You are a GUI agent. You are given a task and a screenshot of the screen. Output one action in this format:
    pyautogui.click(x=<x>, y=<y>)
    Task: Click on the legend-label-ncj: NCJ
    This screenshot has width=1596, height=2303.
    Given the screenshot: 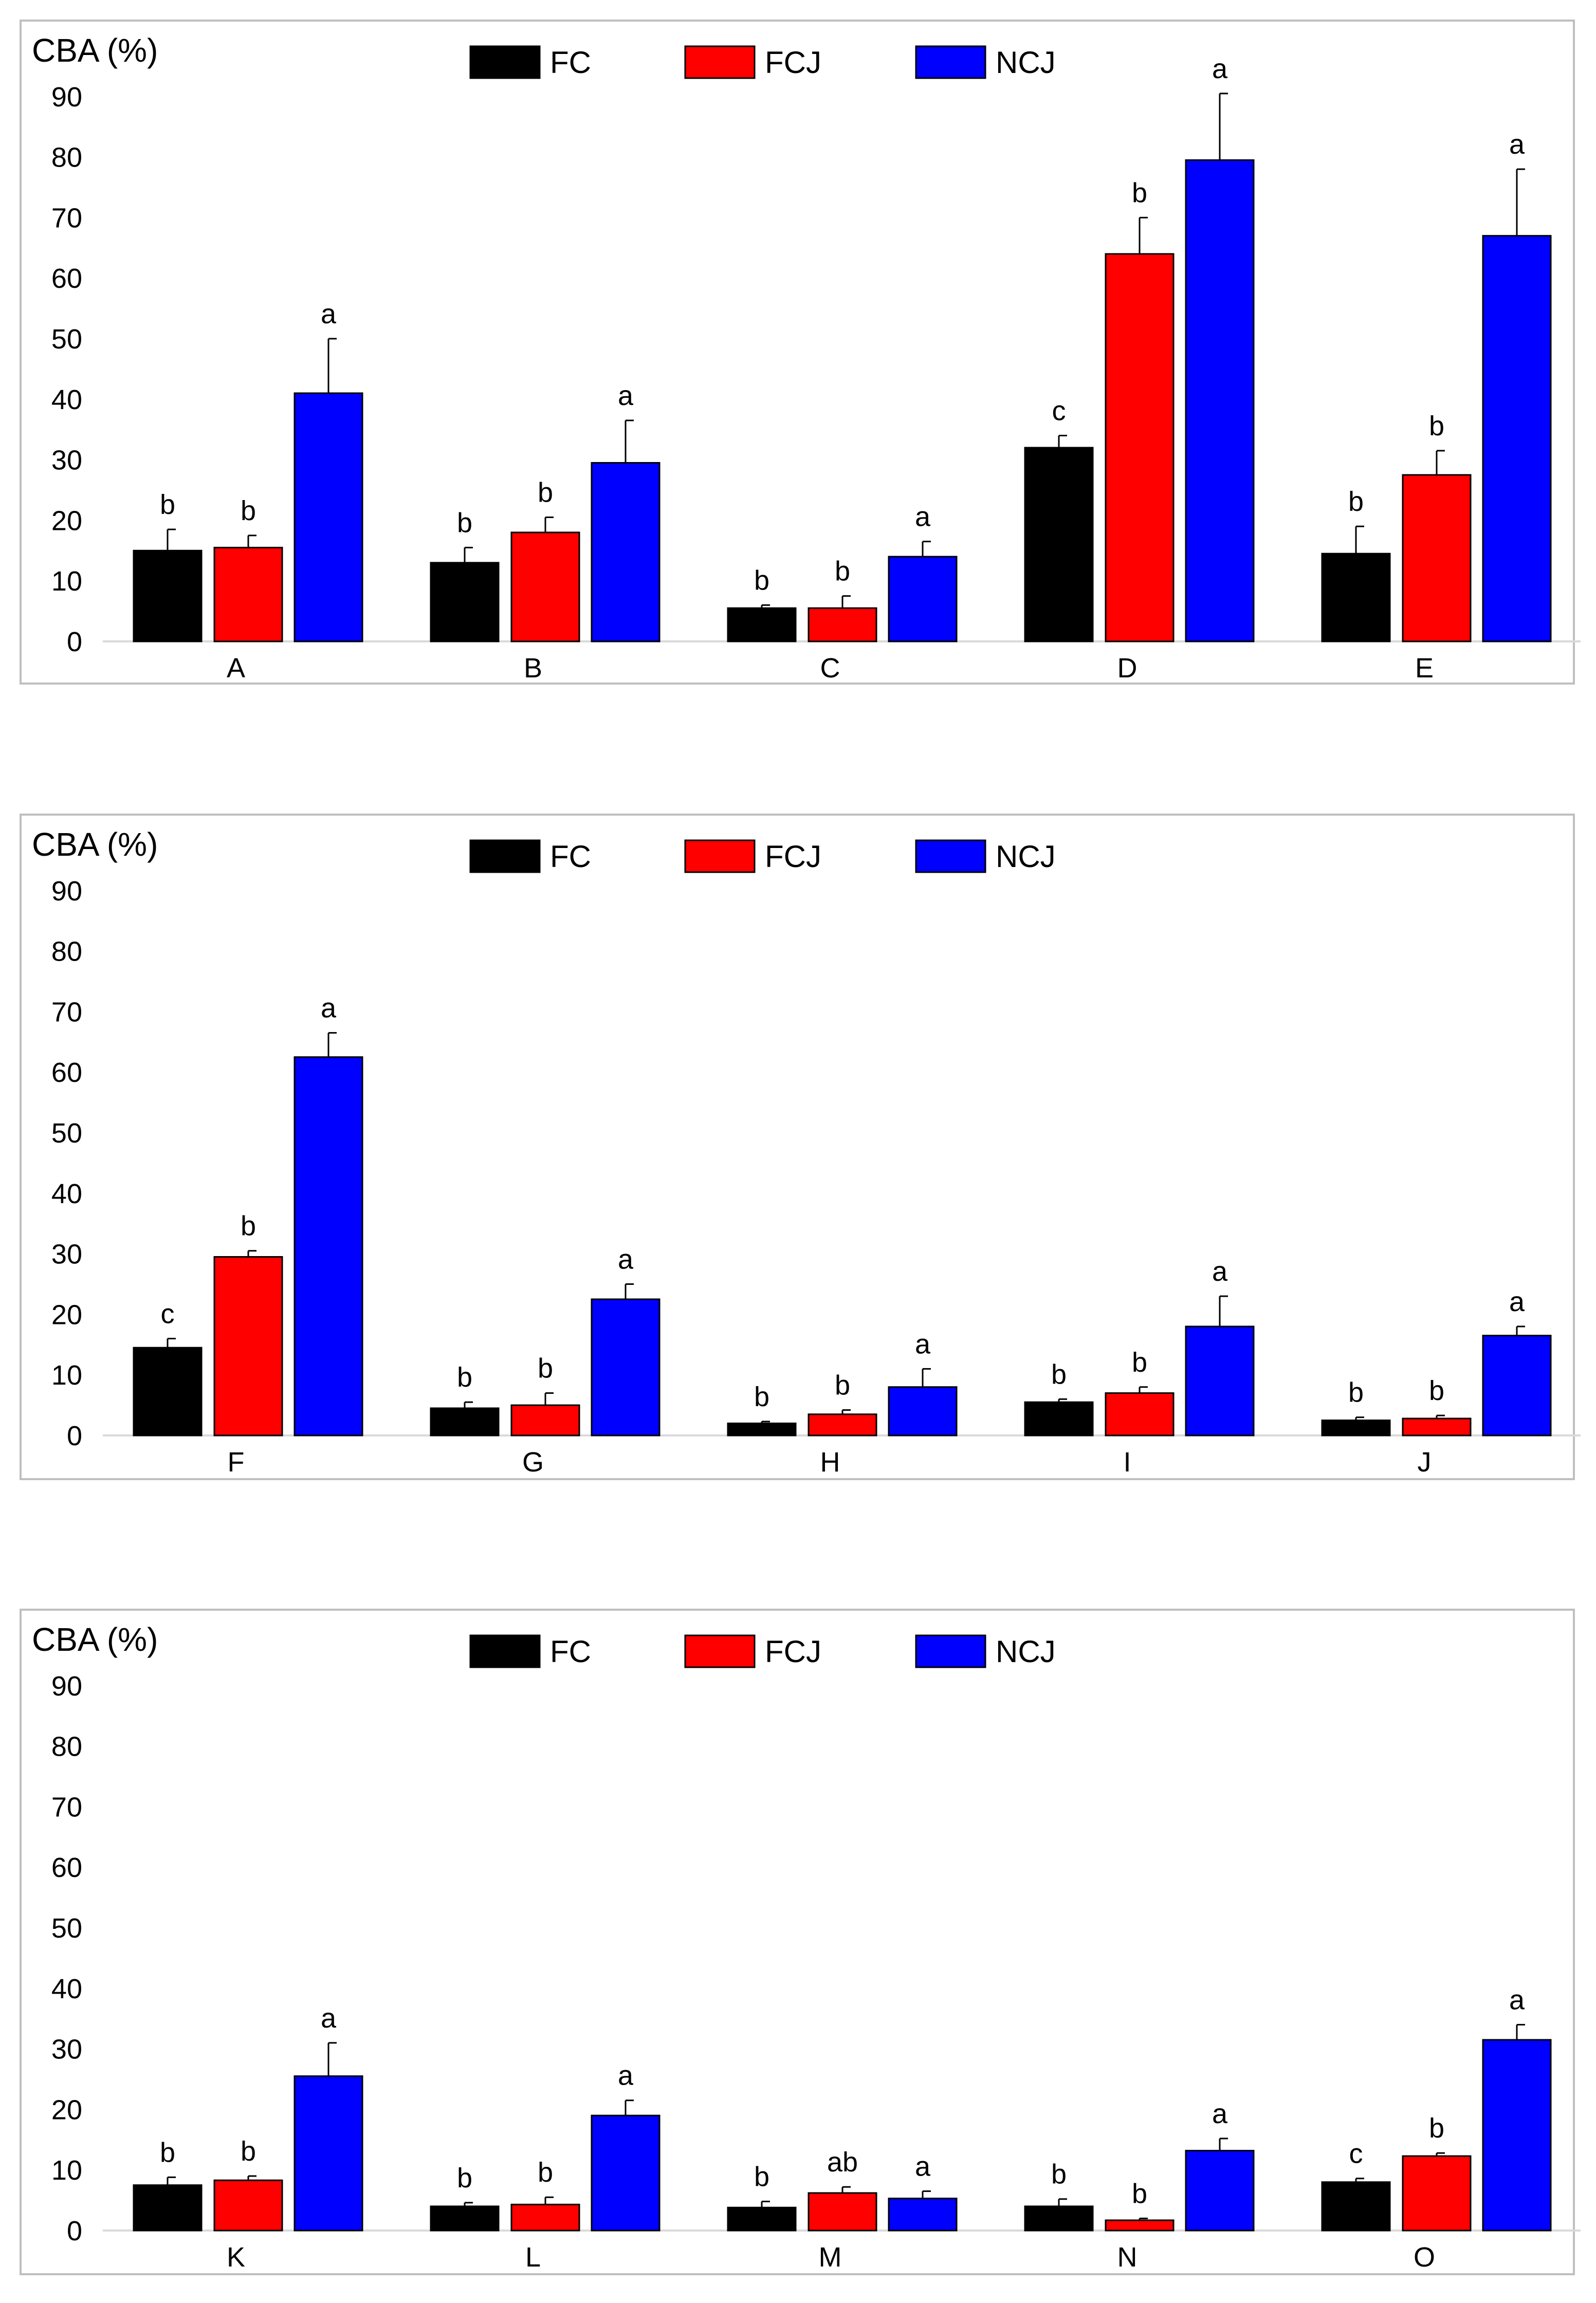 What is the action you would take?
    pyautogui.click(x=1026, y=62)
    